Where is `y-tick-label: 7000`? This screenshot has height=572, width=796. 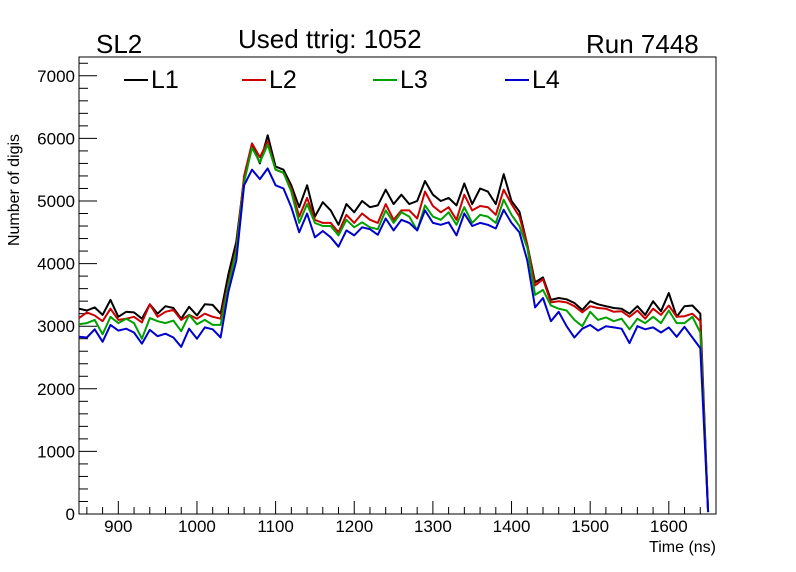
y-tick-label: 7000 is located at coordinates (56, 76).